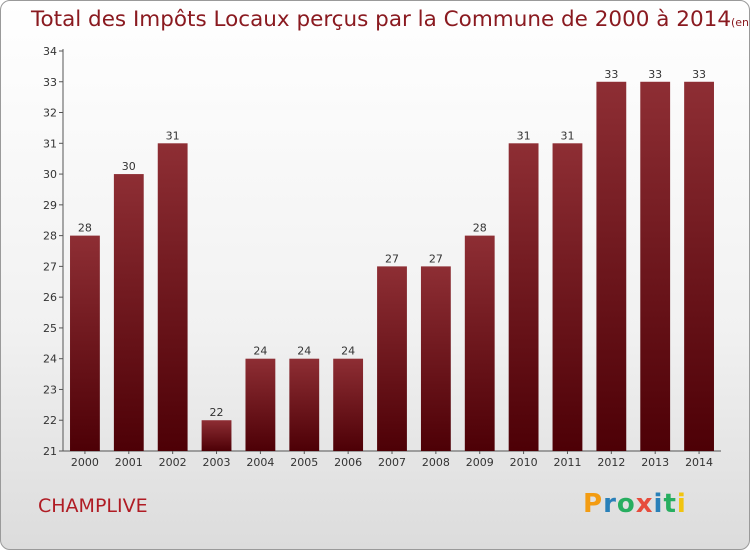  I want to click on bar-2011, so click(567, 297).